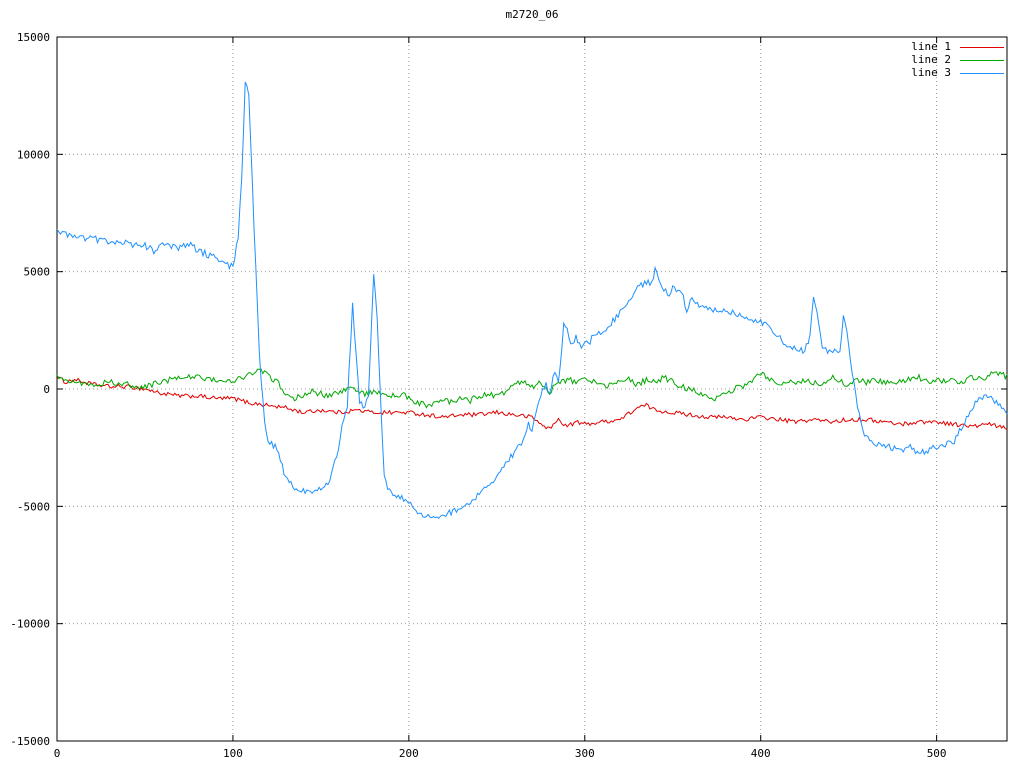  Describe the element at coordinates (233, 753) in the screenshot. I see `x-tick-label: 100` at that location.